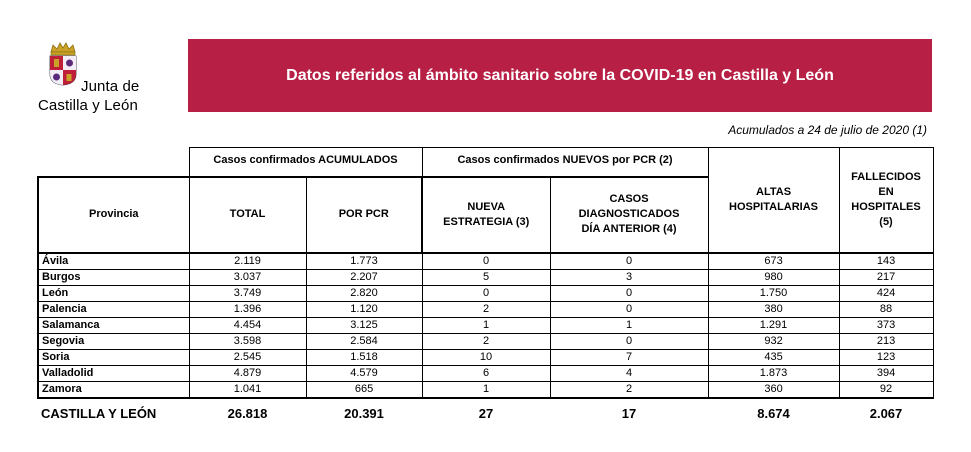 Image resolution: width=971 pixels, height=452 pixels. I want to click on total-dia-anterior: 17, so click(629, 409).